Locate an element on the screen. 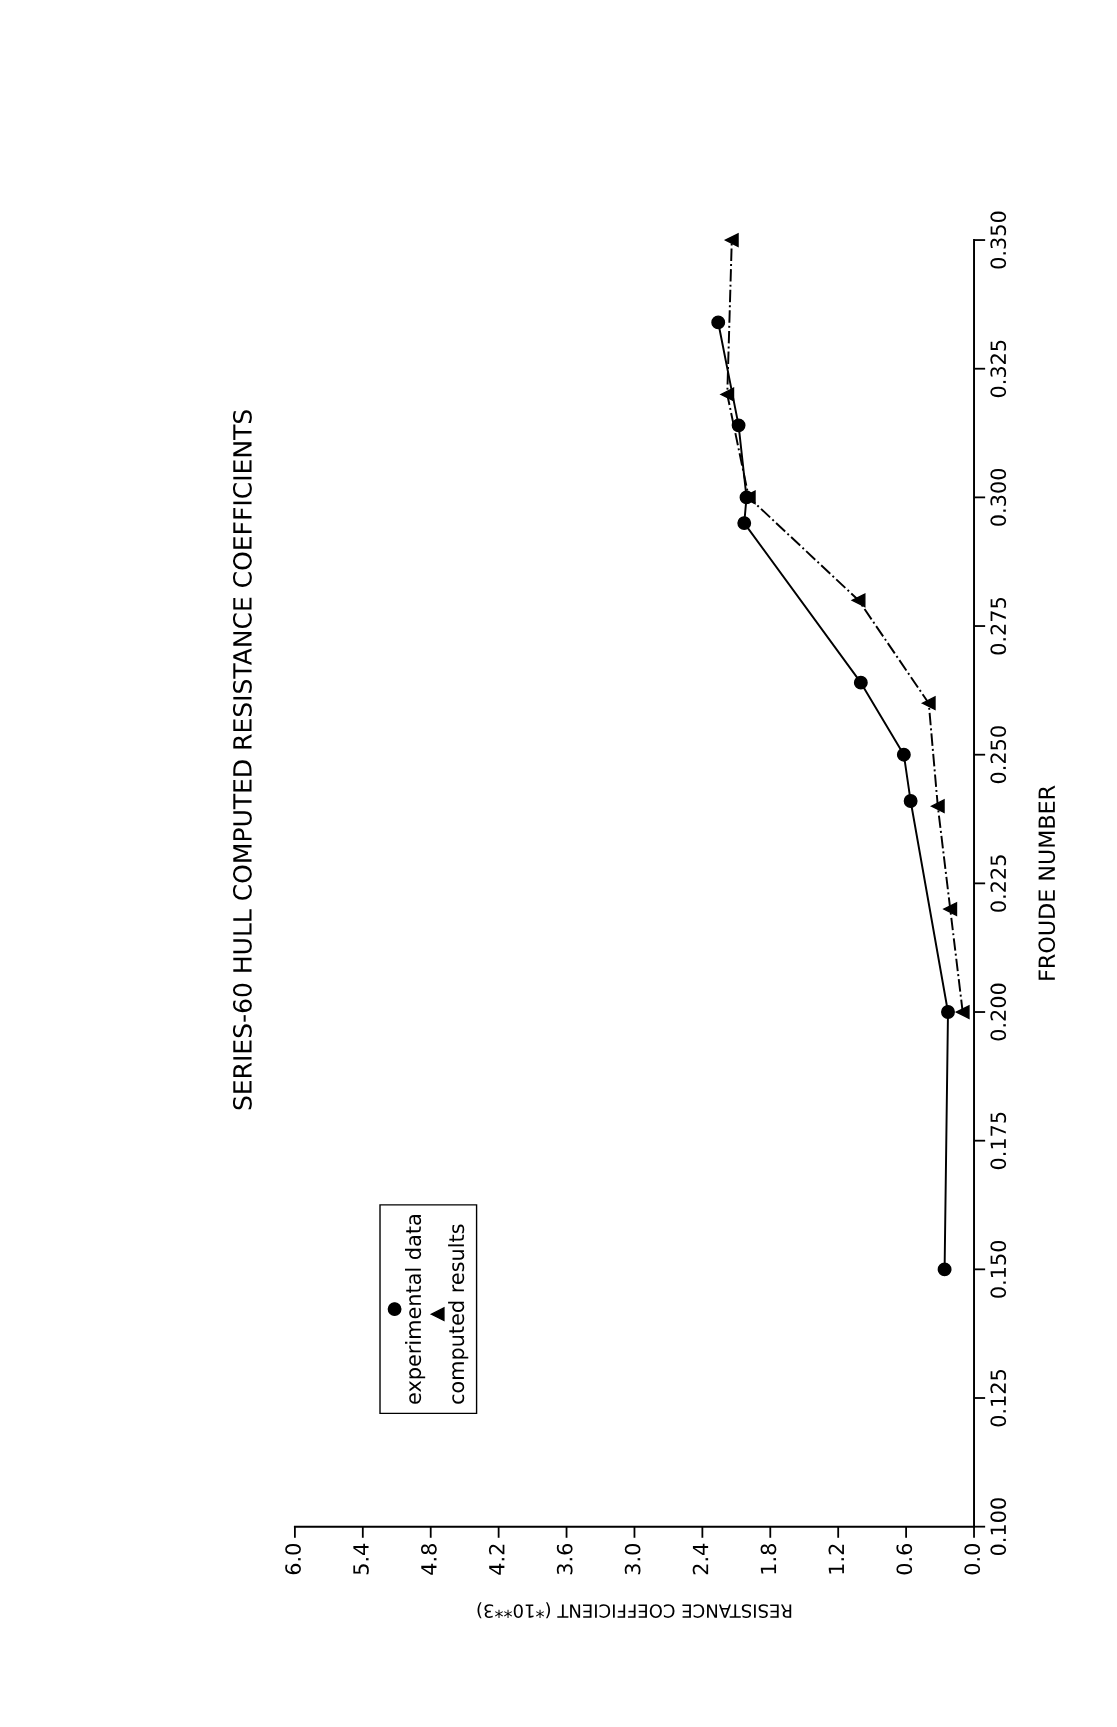 This screenshot has width=1117, height=1727. y-tick-label: 0.125 is located at coordinates (998, 1398).